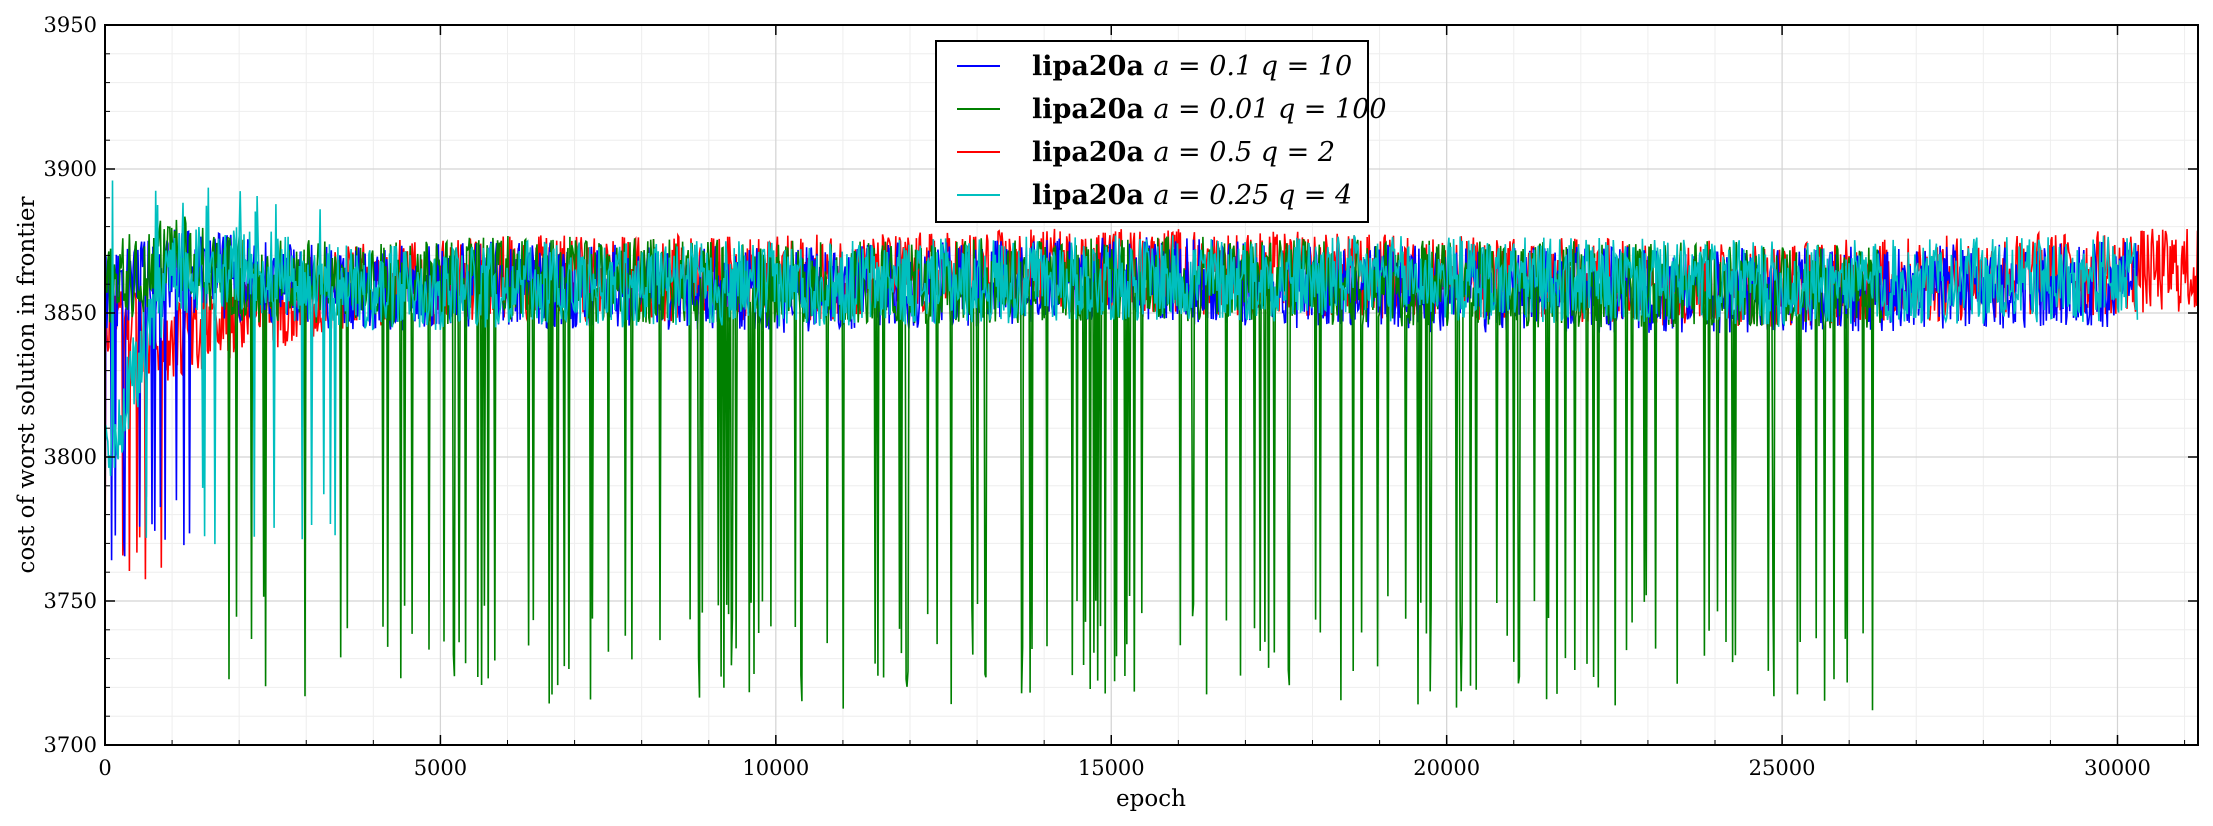 The height and width of the screenshot is (826, 2213). I want to click on x-tick-label: 20000, so click(1446, 768).